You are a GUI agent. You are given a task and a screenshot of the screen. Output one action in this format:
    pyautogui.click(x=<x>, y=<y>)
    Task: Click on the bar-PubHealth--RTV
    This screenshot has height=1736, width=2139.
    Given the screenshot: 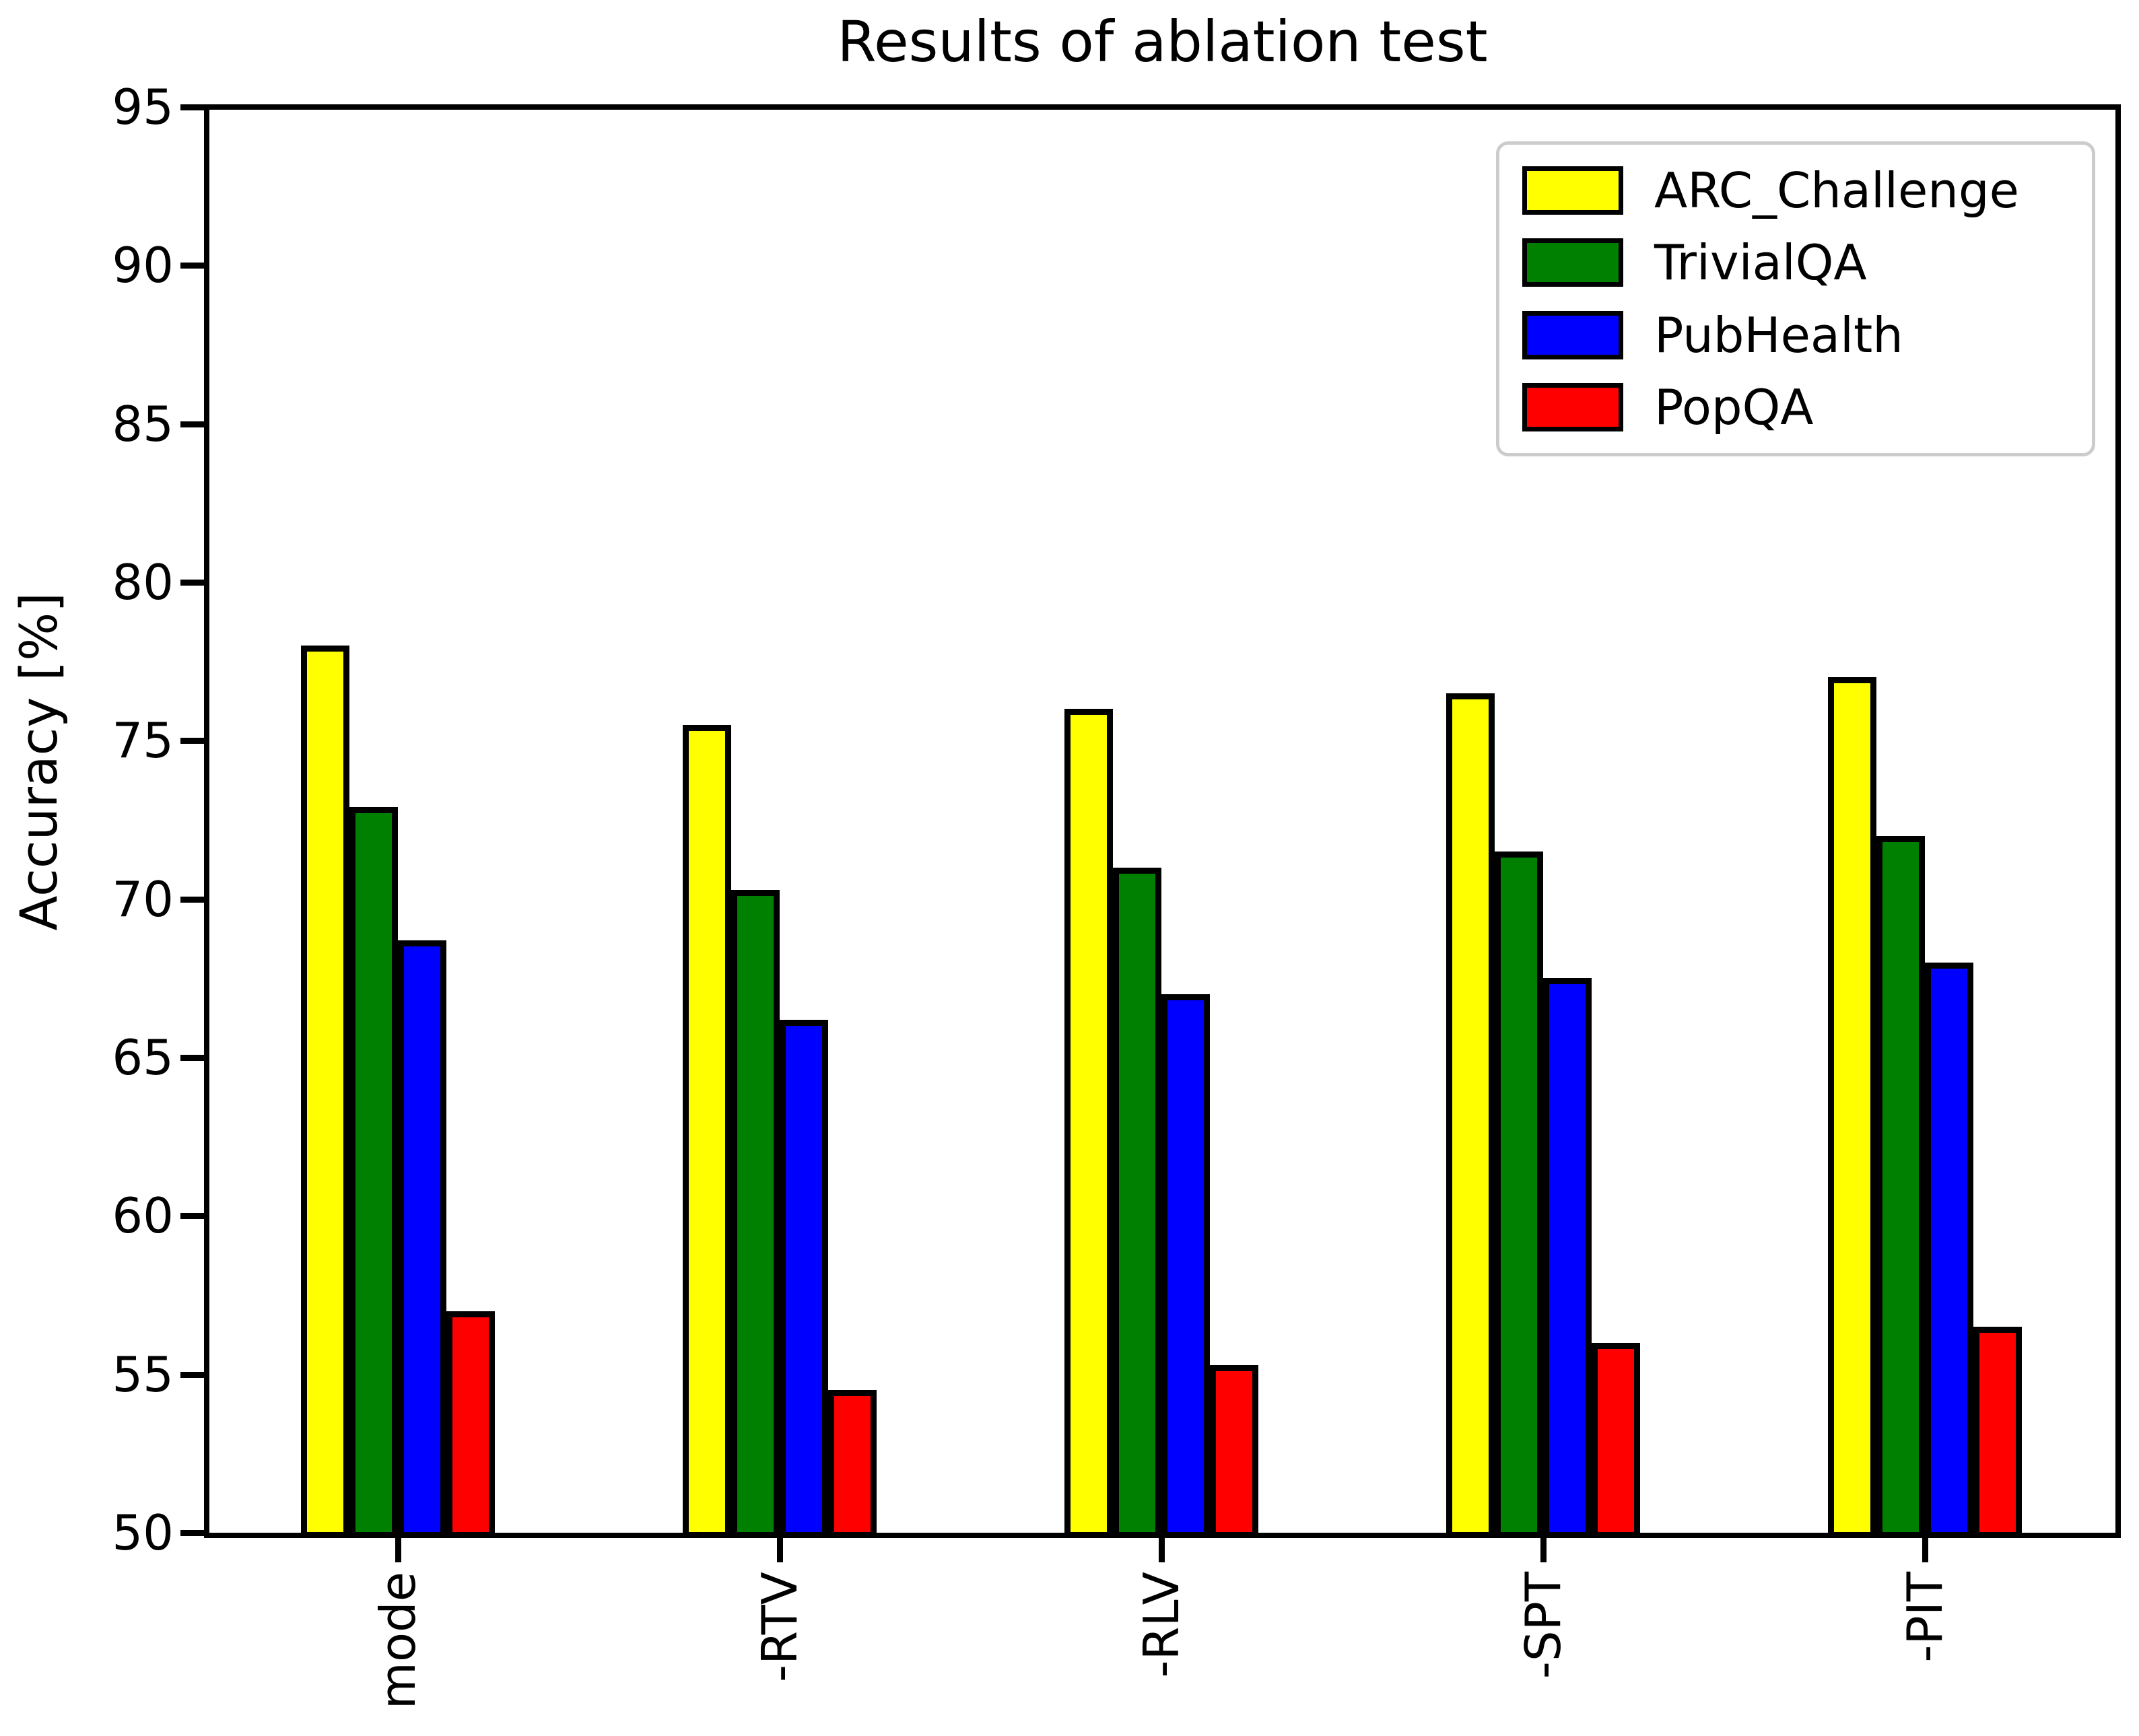 What is the action you would take?
    pyautogui.click(x=803, y=1278)
    